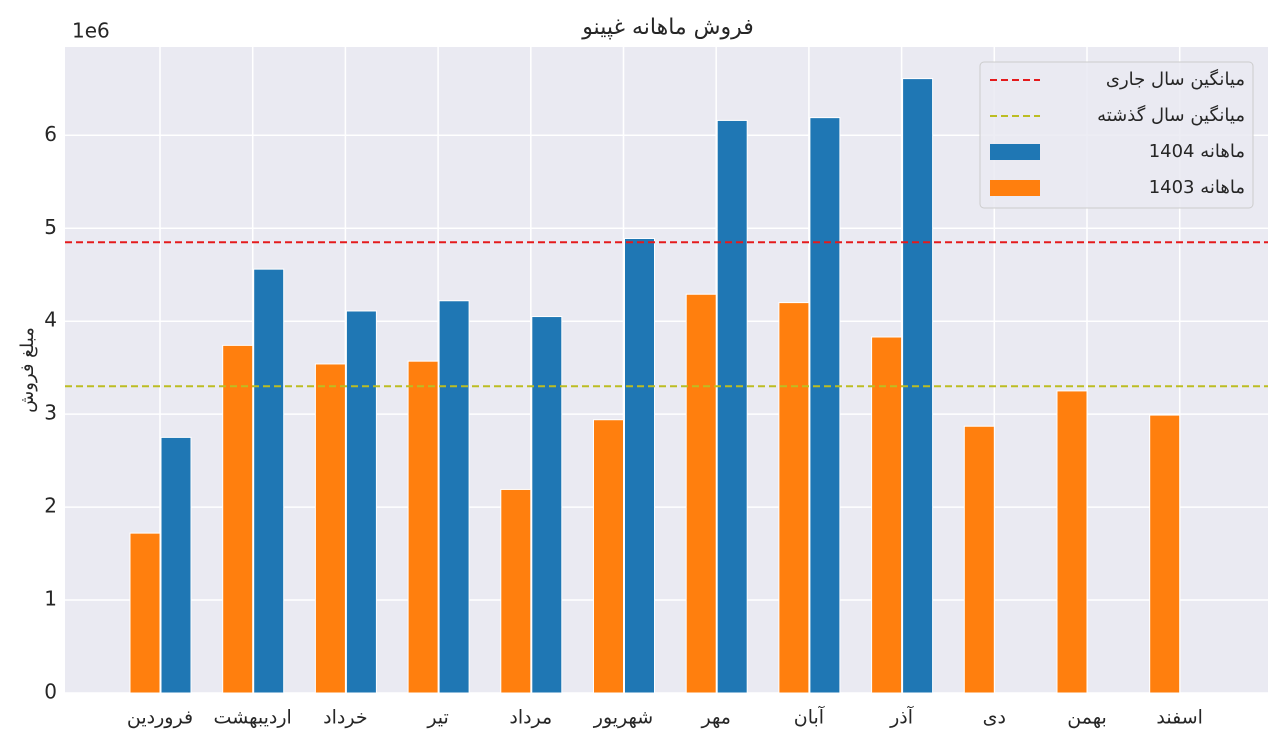 The image size is (1280, 752). Describe the element at coordinates (253, 718) in the screenshot. I see `x-tick-label: اردیبهشت` at that location.